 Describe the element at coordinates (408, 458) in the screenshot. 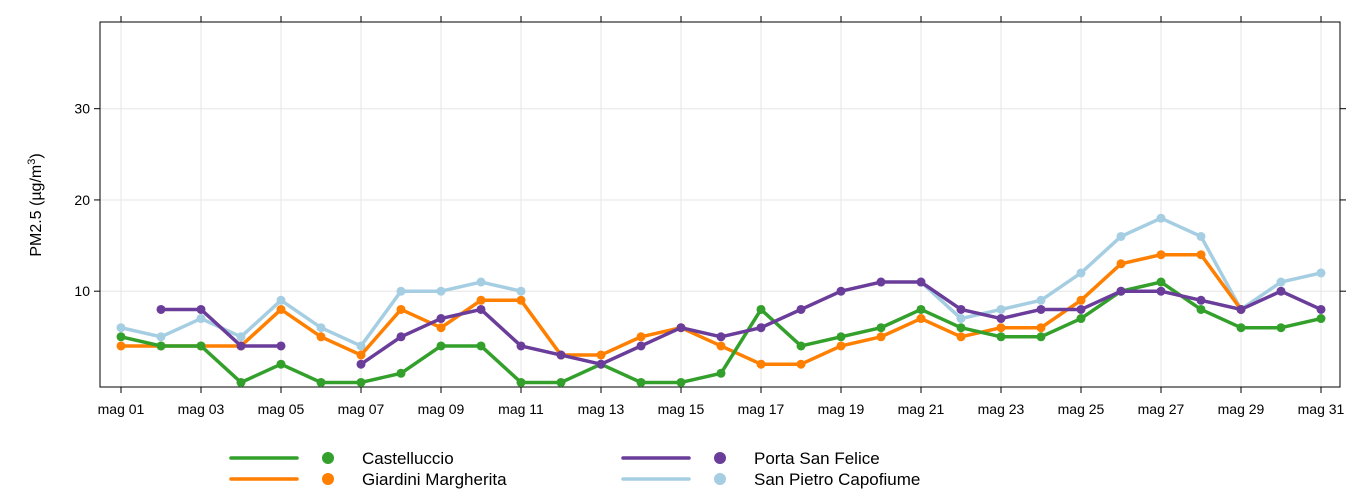

I see `legend-label: Castelluccio` at that location.